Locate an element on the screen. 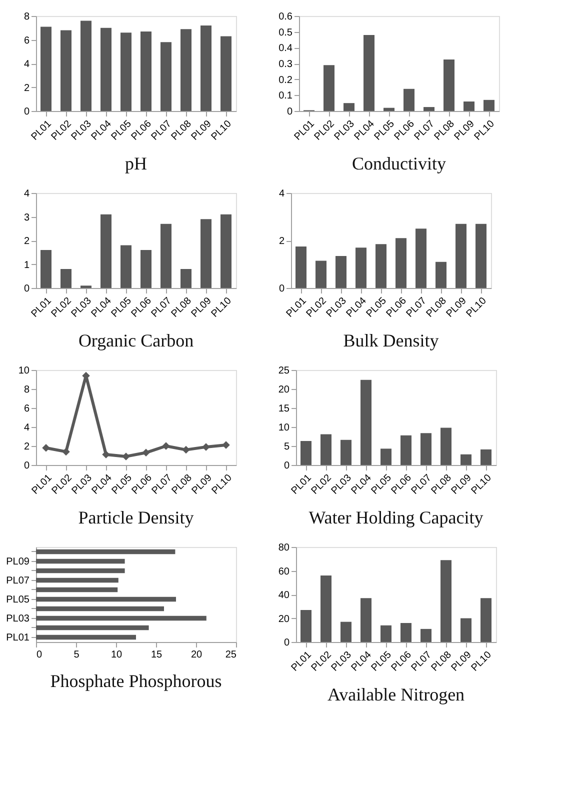 The image size is (575, 796). text: pH is located at coordinates (136, 164).